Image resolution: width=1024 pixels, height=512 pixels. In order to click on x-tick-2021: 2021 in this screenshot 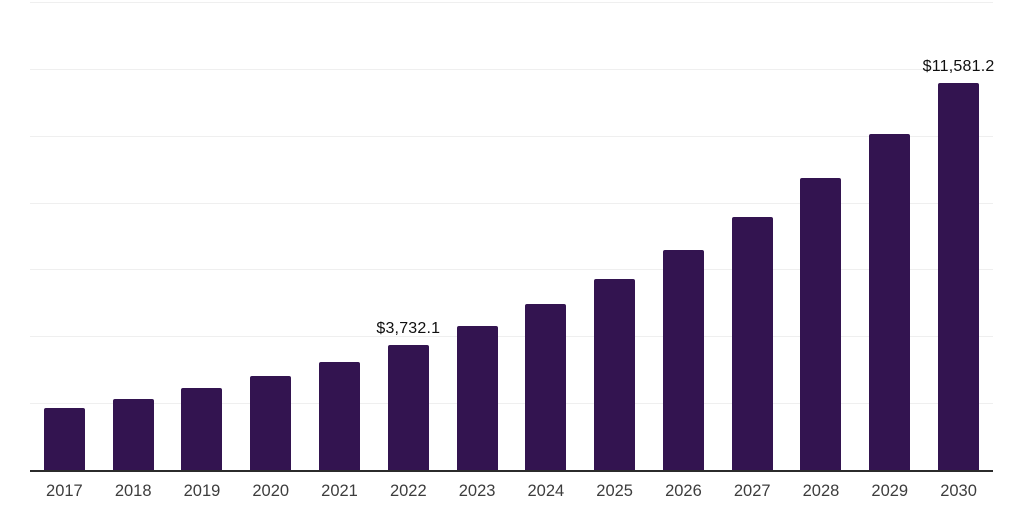, I will do `click(339, 491)`.